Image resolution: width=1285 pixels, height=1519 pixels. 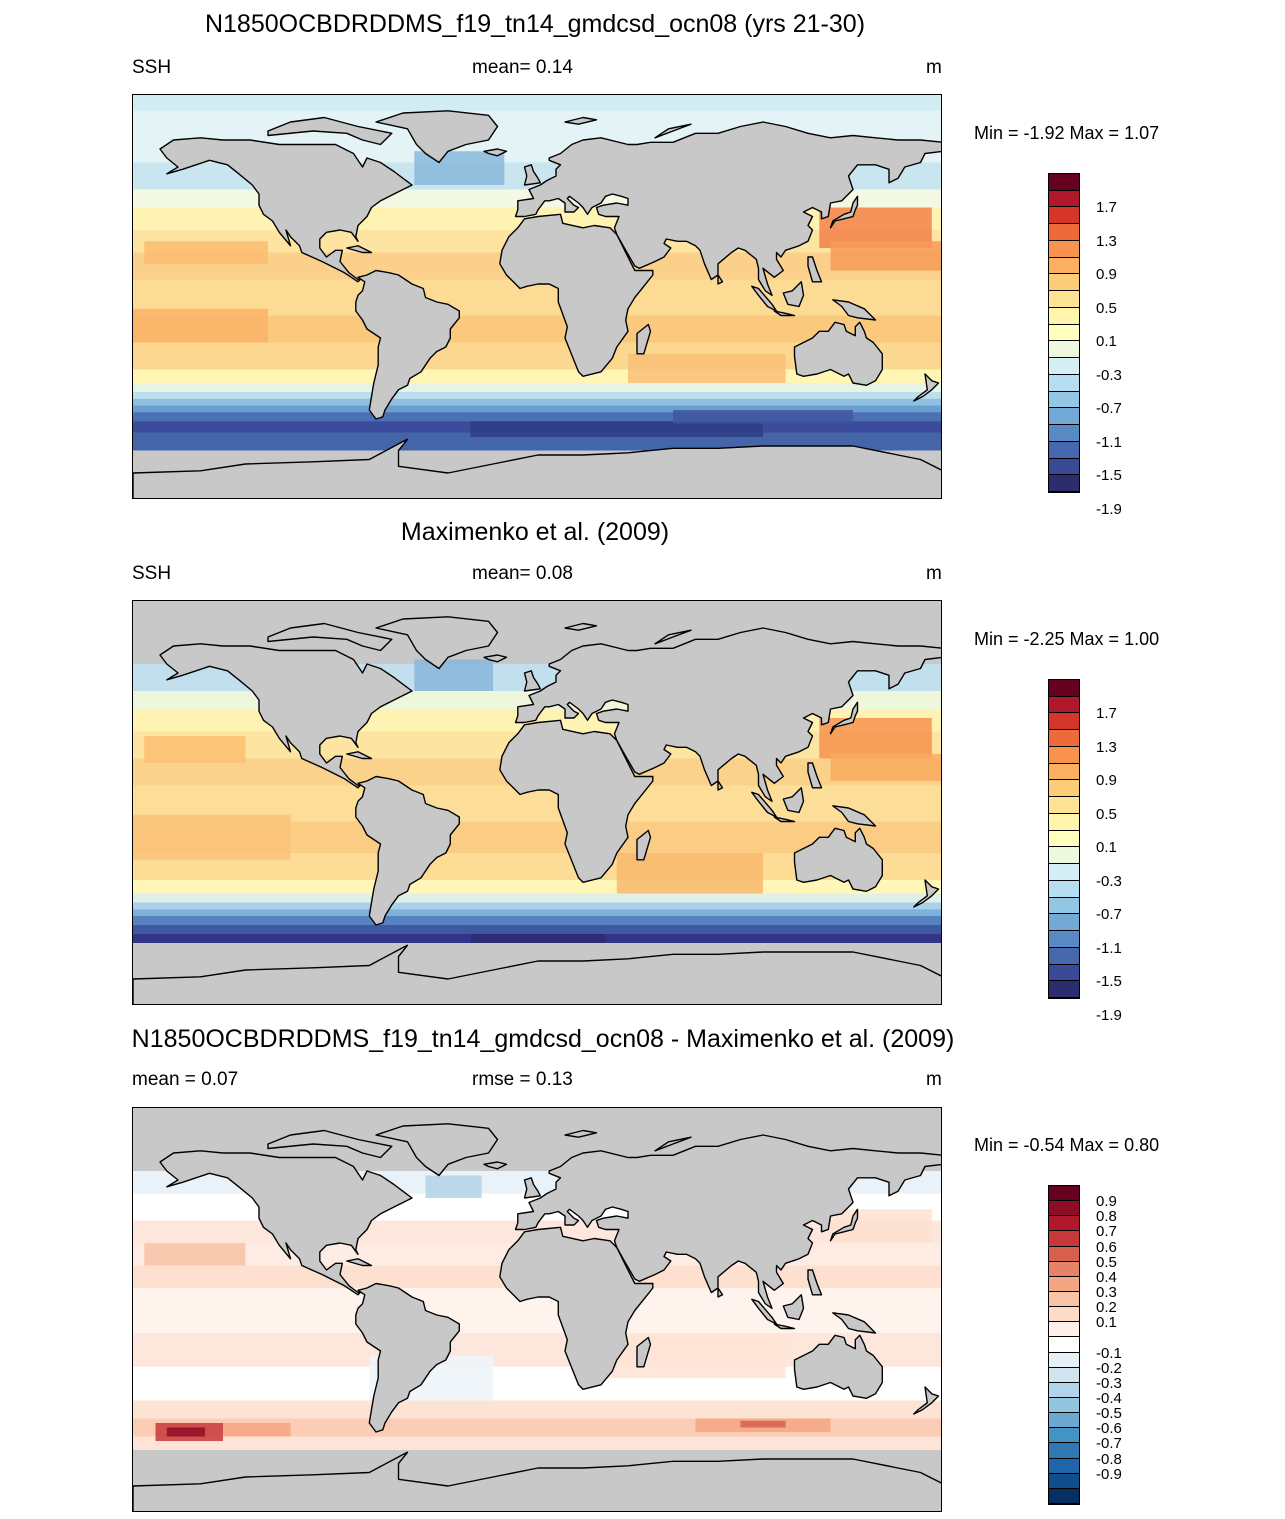 What do you see at coordinates (1106, 781) in the screenshot?
I see `colorbar-tick-label: 0.9` at bounding box center [1106, 781].